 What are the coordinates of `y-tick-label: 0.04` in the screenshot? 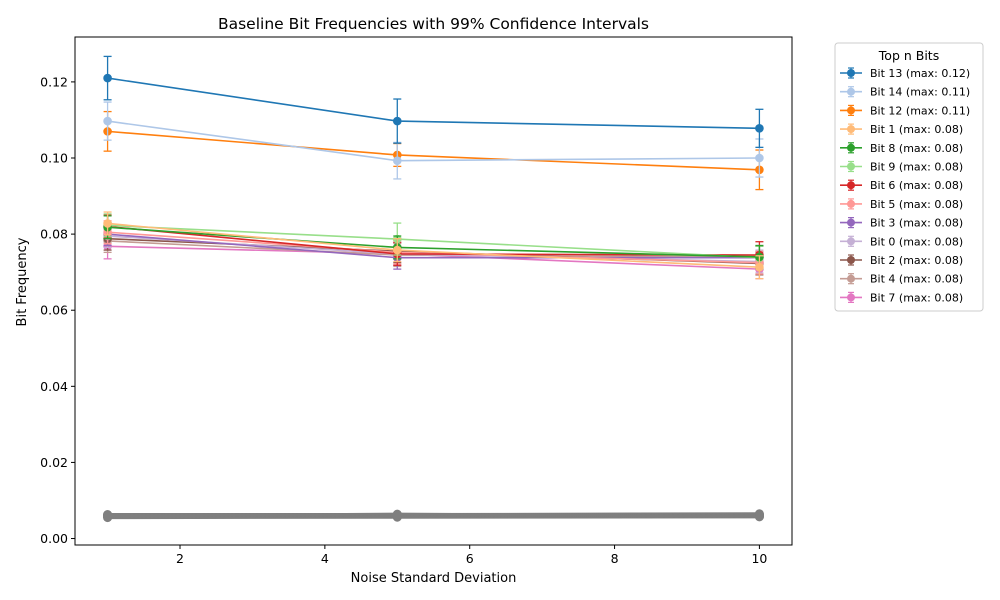 It's located at (54, 386).